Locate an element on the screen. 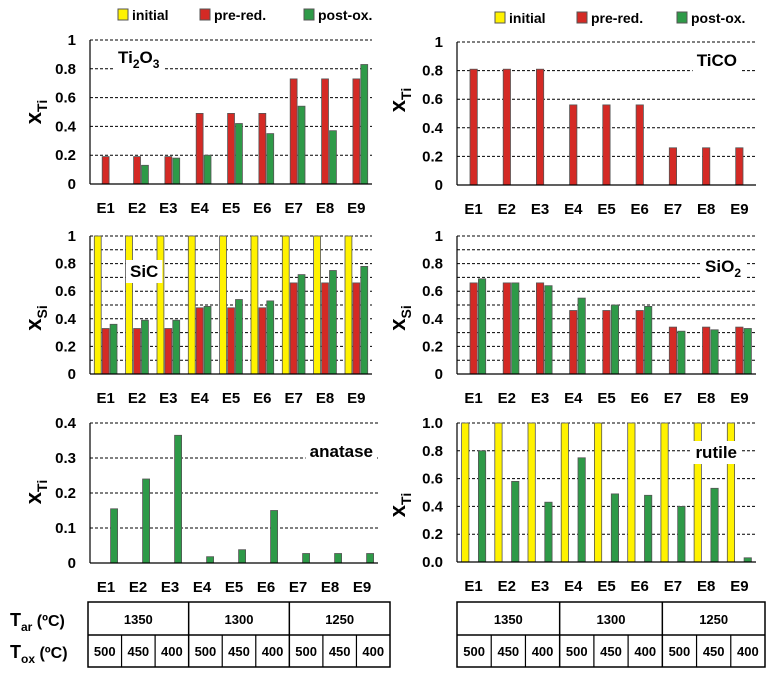 The width and height of the screenshot is (776, 679). svg-text: anatase is located at coordinates (341, 451).